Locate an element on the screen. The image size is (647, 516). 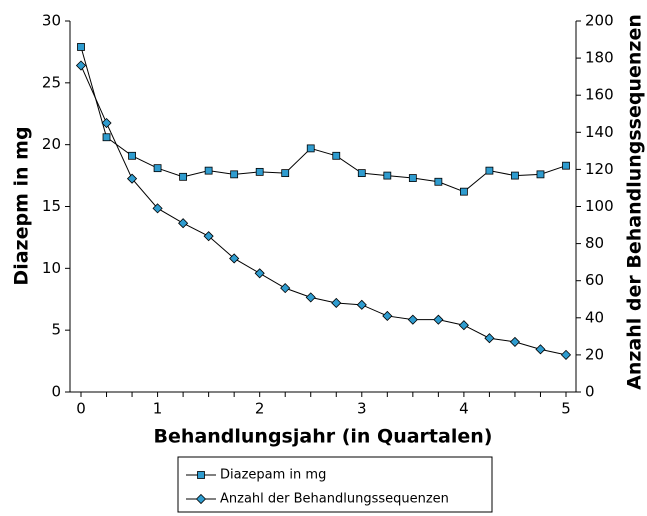
y2-tick-label: 100 is located at coordinates (599, 206).